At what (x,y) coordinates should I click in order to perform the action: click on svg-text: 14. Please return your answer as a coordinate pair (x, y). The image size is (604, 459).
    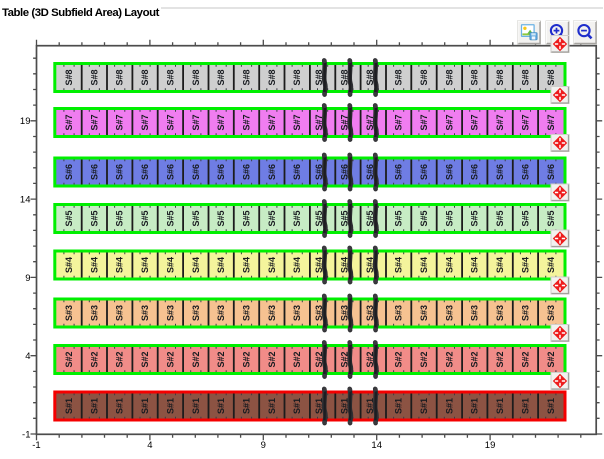
    Looking at the image, I should click on (25, 200).